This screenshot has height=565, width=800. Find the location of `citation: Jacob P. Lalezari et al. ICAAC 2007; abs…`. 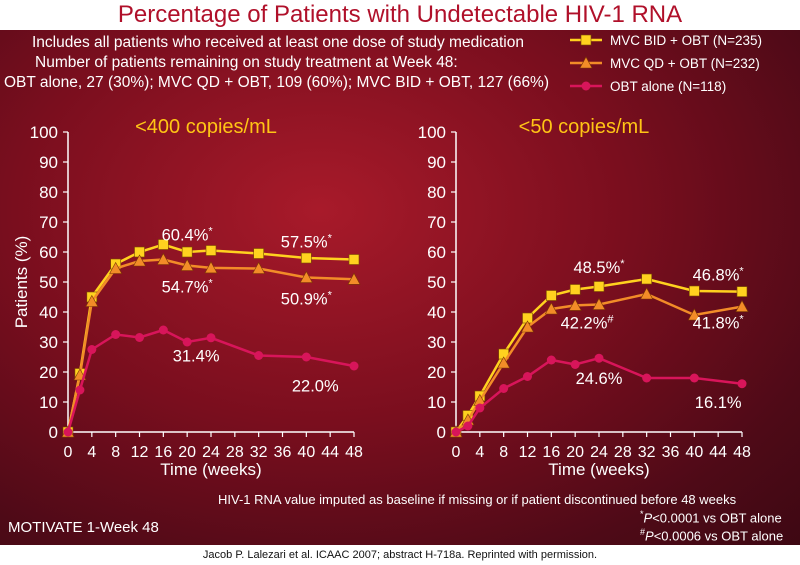

citation: Jacob P. Lalezari et al. ICAAC 2007; abs… is located at coordinates (400, 555).